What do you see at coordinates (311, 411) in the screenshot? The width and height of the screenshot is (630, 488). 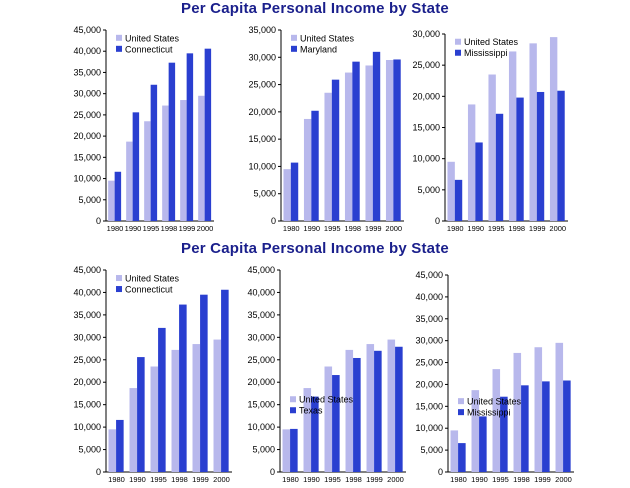 I see `legend-label: Texas` at bounding box center [311, 411].